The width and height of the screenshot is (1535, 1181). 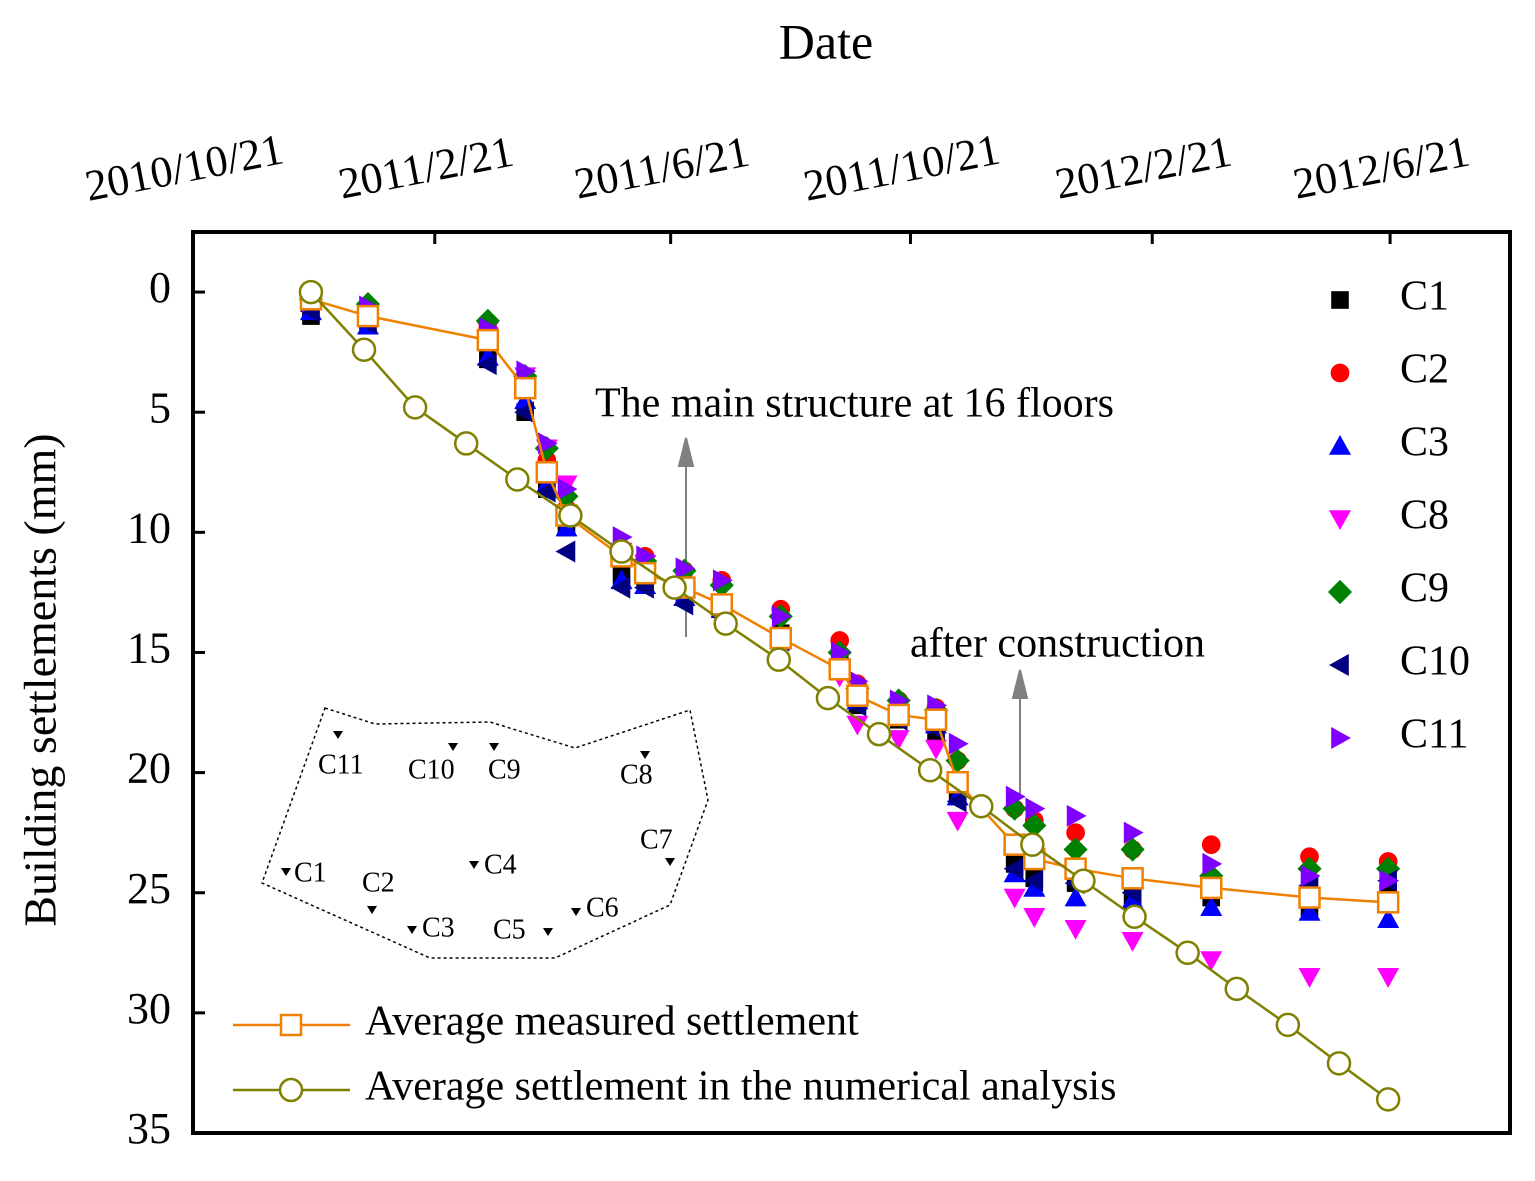 What do you see at coordinates (901, 168) in the screenshot?
I see `x-tick-label: 2011/10/21` at bounding box center [901, 168].